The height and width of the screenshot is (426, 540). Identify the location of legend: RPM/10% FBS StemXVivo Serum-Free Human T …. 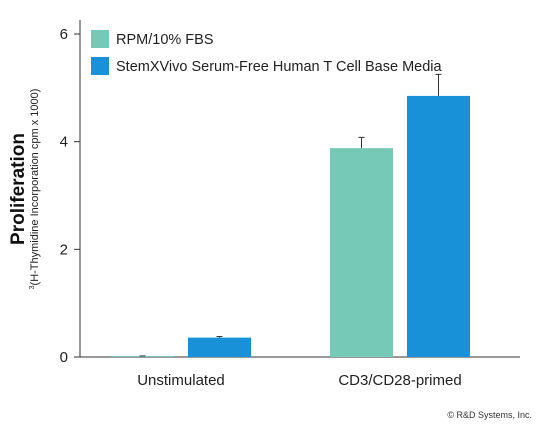
(267, 52).